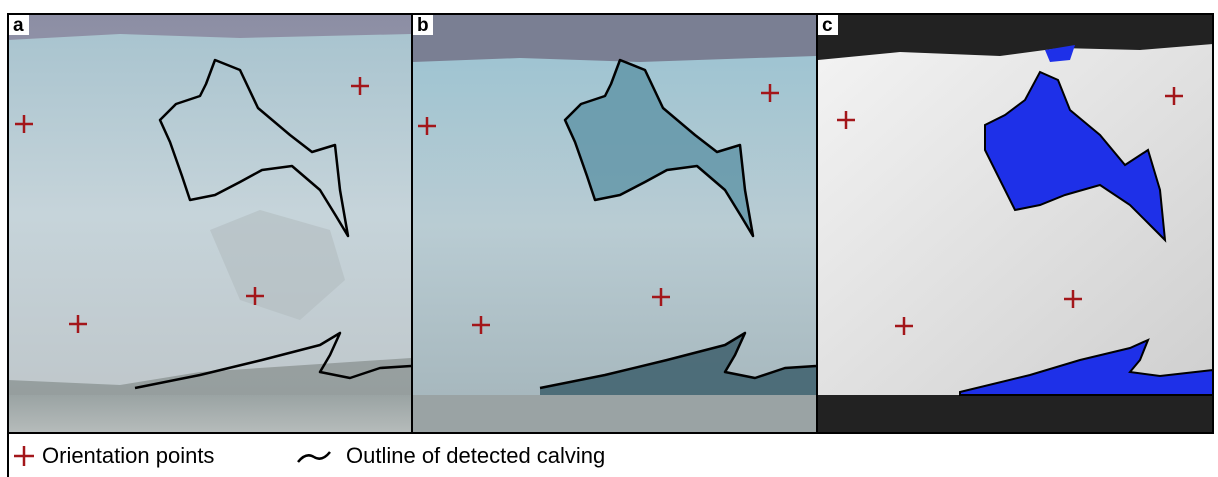  Describe the element at coordinates (314, 457) in the screenshot. I see `legend-line` at that location.